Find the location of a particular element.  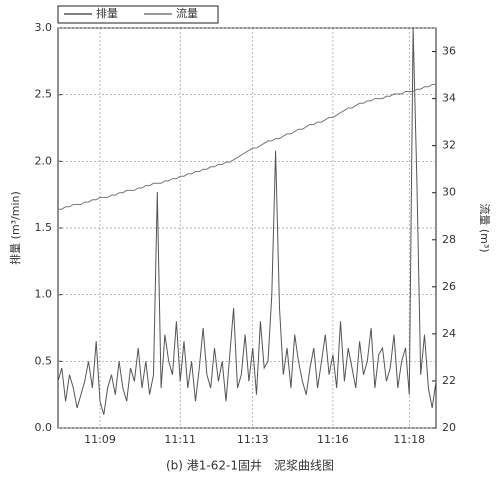

y-tick-label: 2.5 is located at coordinates (44, 94).